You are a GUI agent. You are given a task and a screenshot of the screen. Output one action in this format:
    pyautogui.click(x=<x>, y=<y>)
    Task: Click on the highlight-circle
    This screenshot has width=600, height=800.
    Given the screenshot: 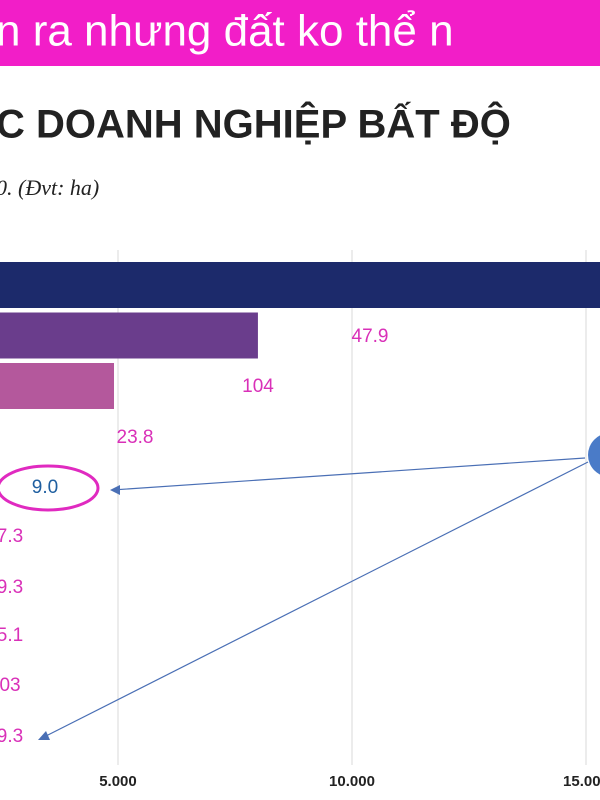 What is the action you would take?
    pyautogui.click(x=50, y=488)
    